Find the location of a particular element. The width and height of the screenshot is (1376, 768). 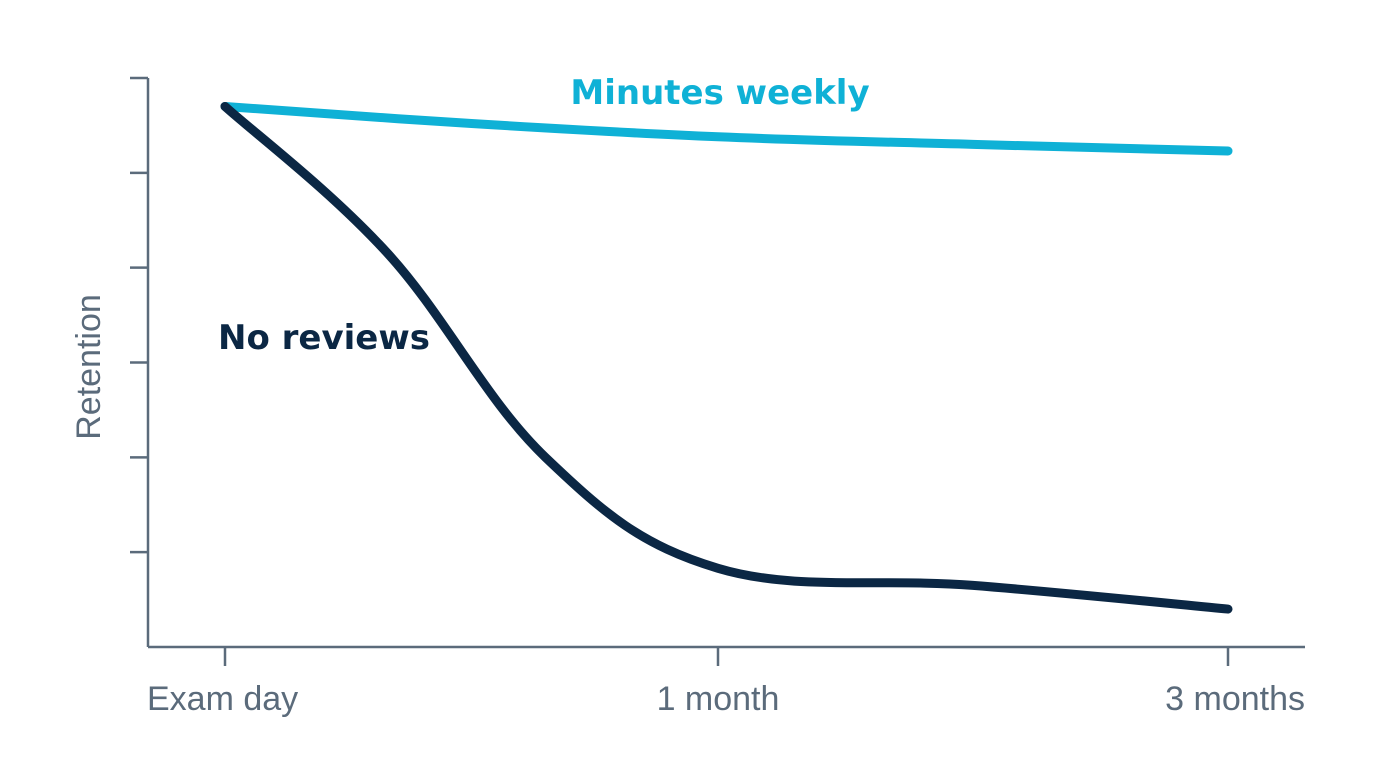

series-line-minutes-weekly is located at coordinates (726, 128).